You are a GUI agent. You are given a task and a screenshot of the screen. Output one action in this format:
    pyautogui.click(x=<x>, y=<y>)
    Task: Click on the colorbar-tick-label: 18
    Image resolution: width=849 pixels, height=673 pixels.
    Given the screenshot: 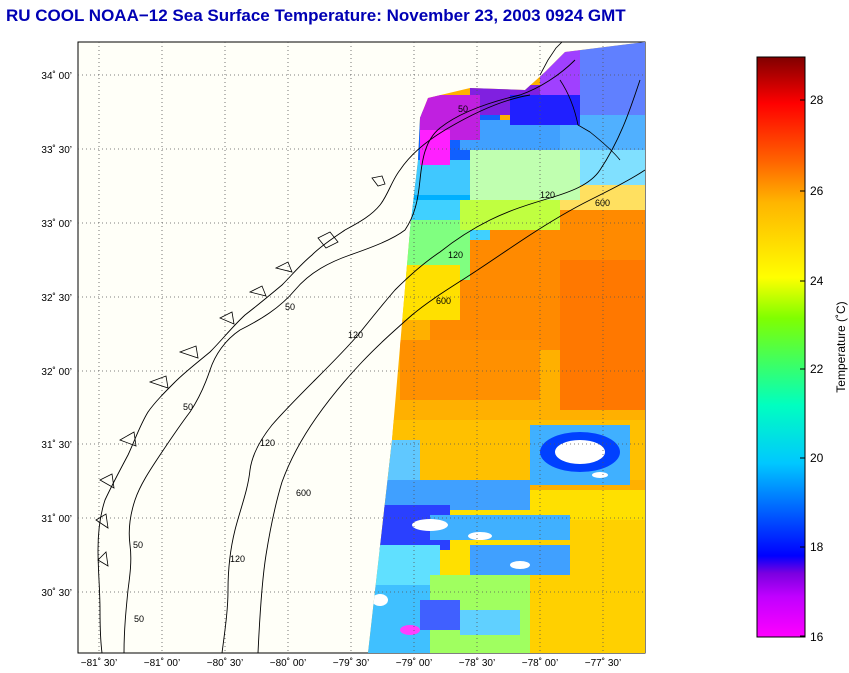 What is the action you would take?
    pyautogui.click(x=817, y=547)
    